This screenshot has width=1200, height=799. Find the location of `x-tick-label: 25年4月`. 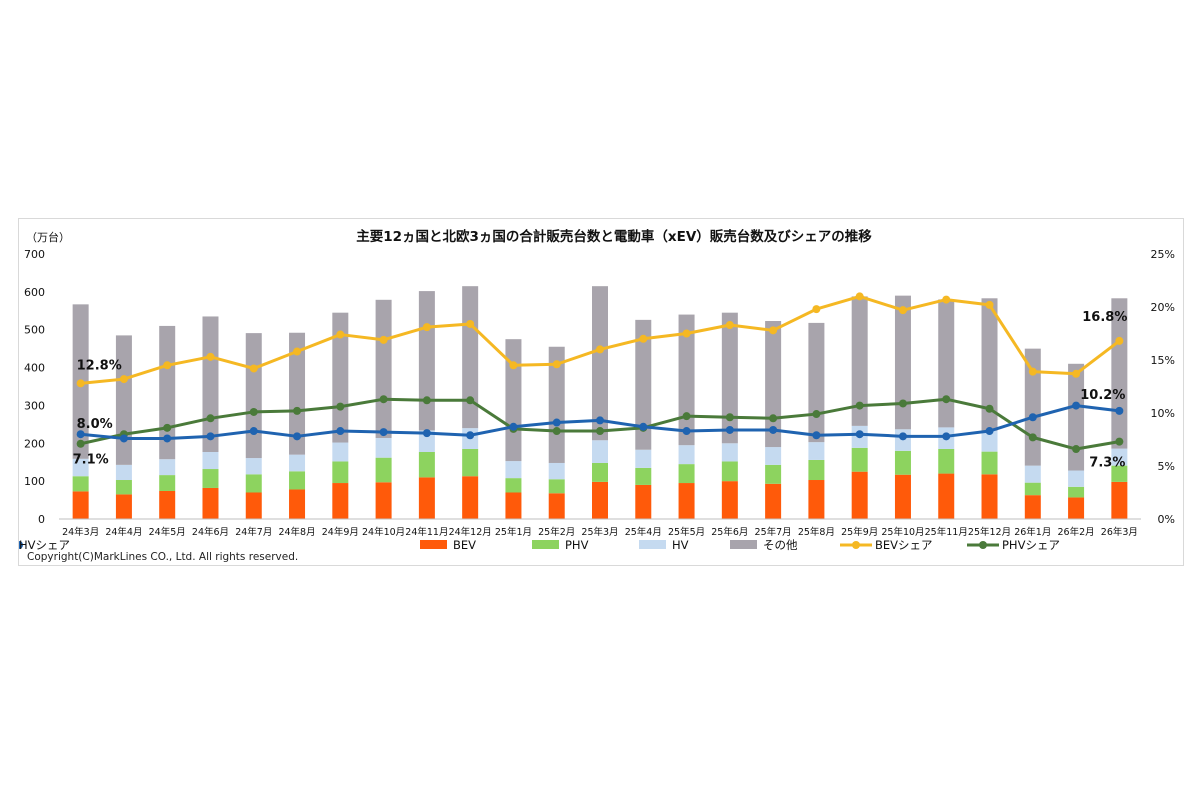

x-tick-label: 25年4月 is located at coordinates (643, 532).